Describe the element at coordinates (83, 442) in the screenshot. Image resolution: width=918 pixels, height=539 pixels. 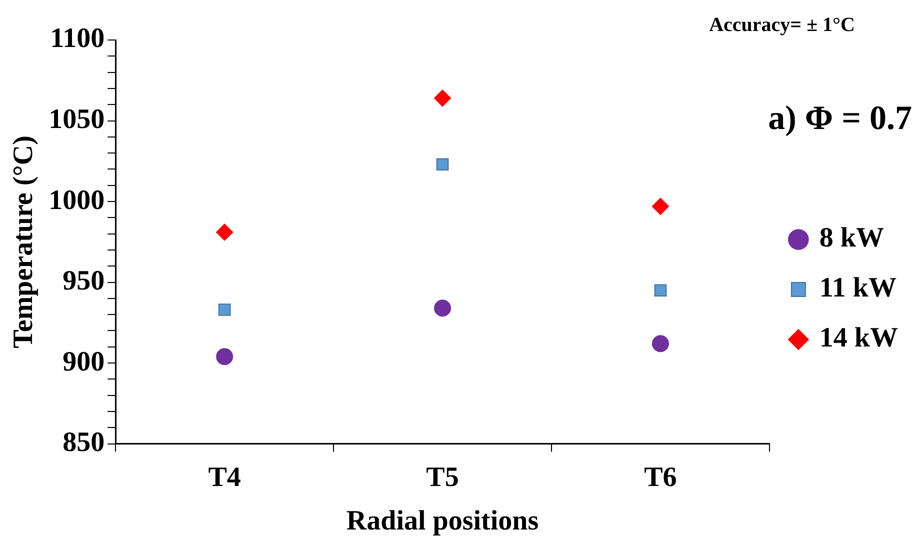
I see `y-tick-label: 850` at that location.